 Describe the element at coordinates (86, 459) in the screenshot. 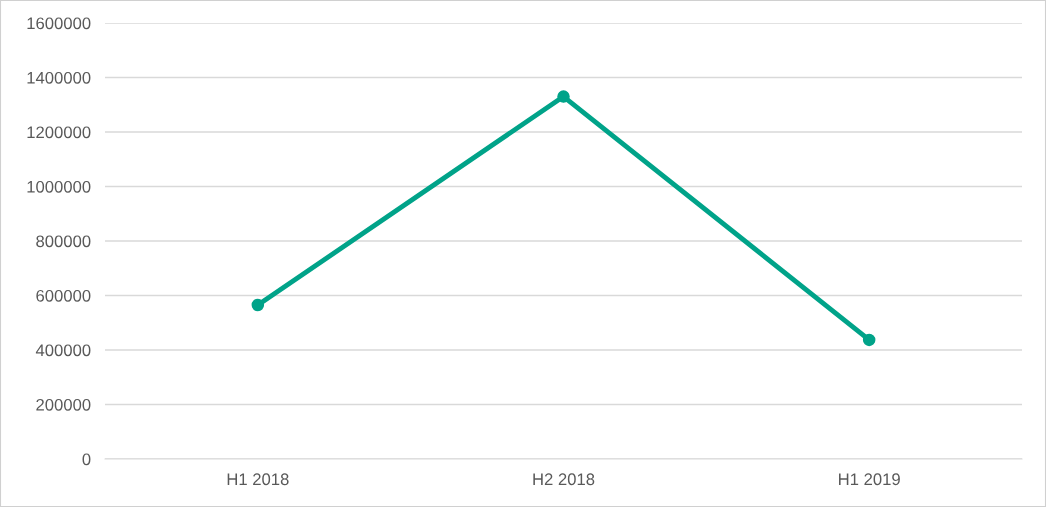

I see `y-tick-label: 0` at that location.